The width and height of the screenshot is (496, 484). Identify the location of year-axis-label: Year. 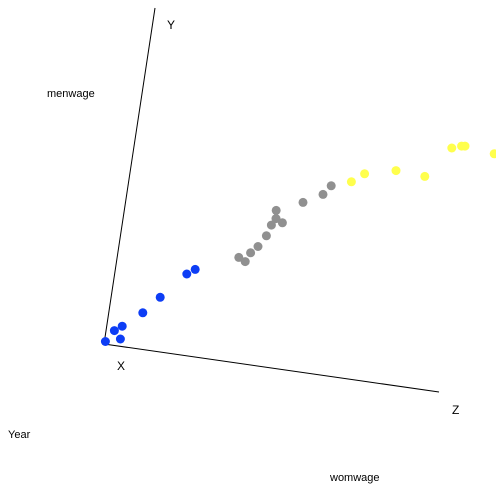
(19, 435).